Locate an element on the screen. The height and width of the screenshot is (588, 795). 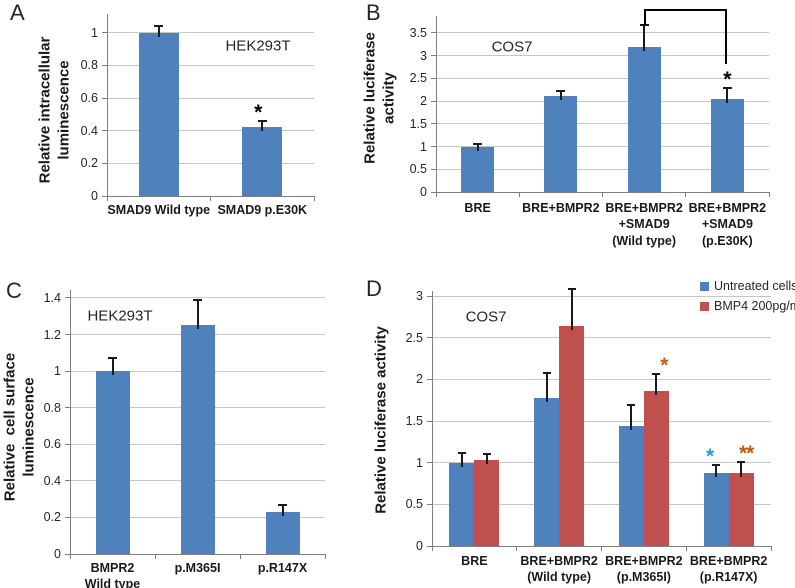
bar-C-c2-s0 is located at coordinates (282, 532).